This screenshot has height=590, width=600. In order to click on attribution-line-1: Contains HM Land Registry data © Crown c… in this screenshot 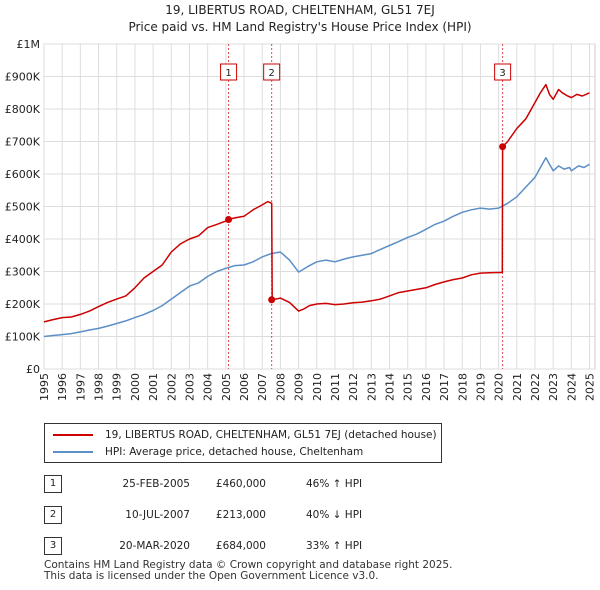, I will do `click(248, 565)`.